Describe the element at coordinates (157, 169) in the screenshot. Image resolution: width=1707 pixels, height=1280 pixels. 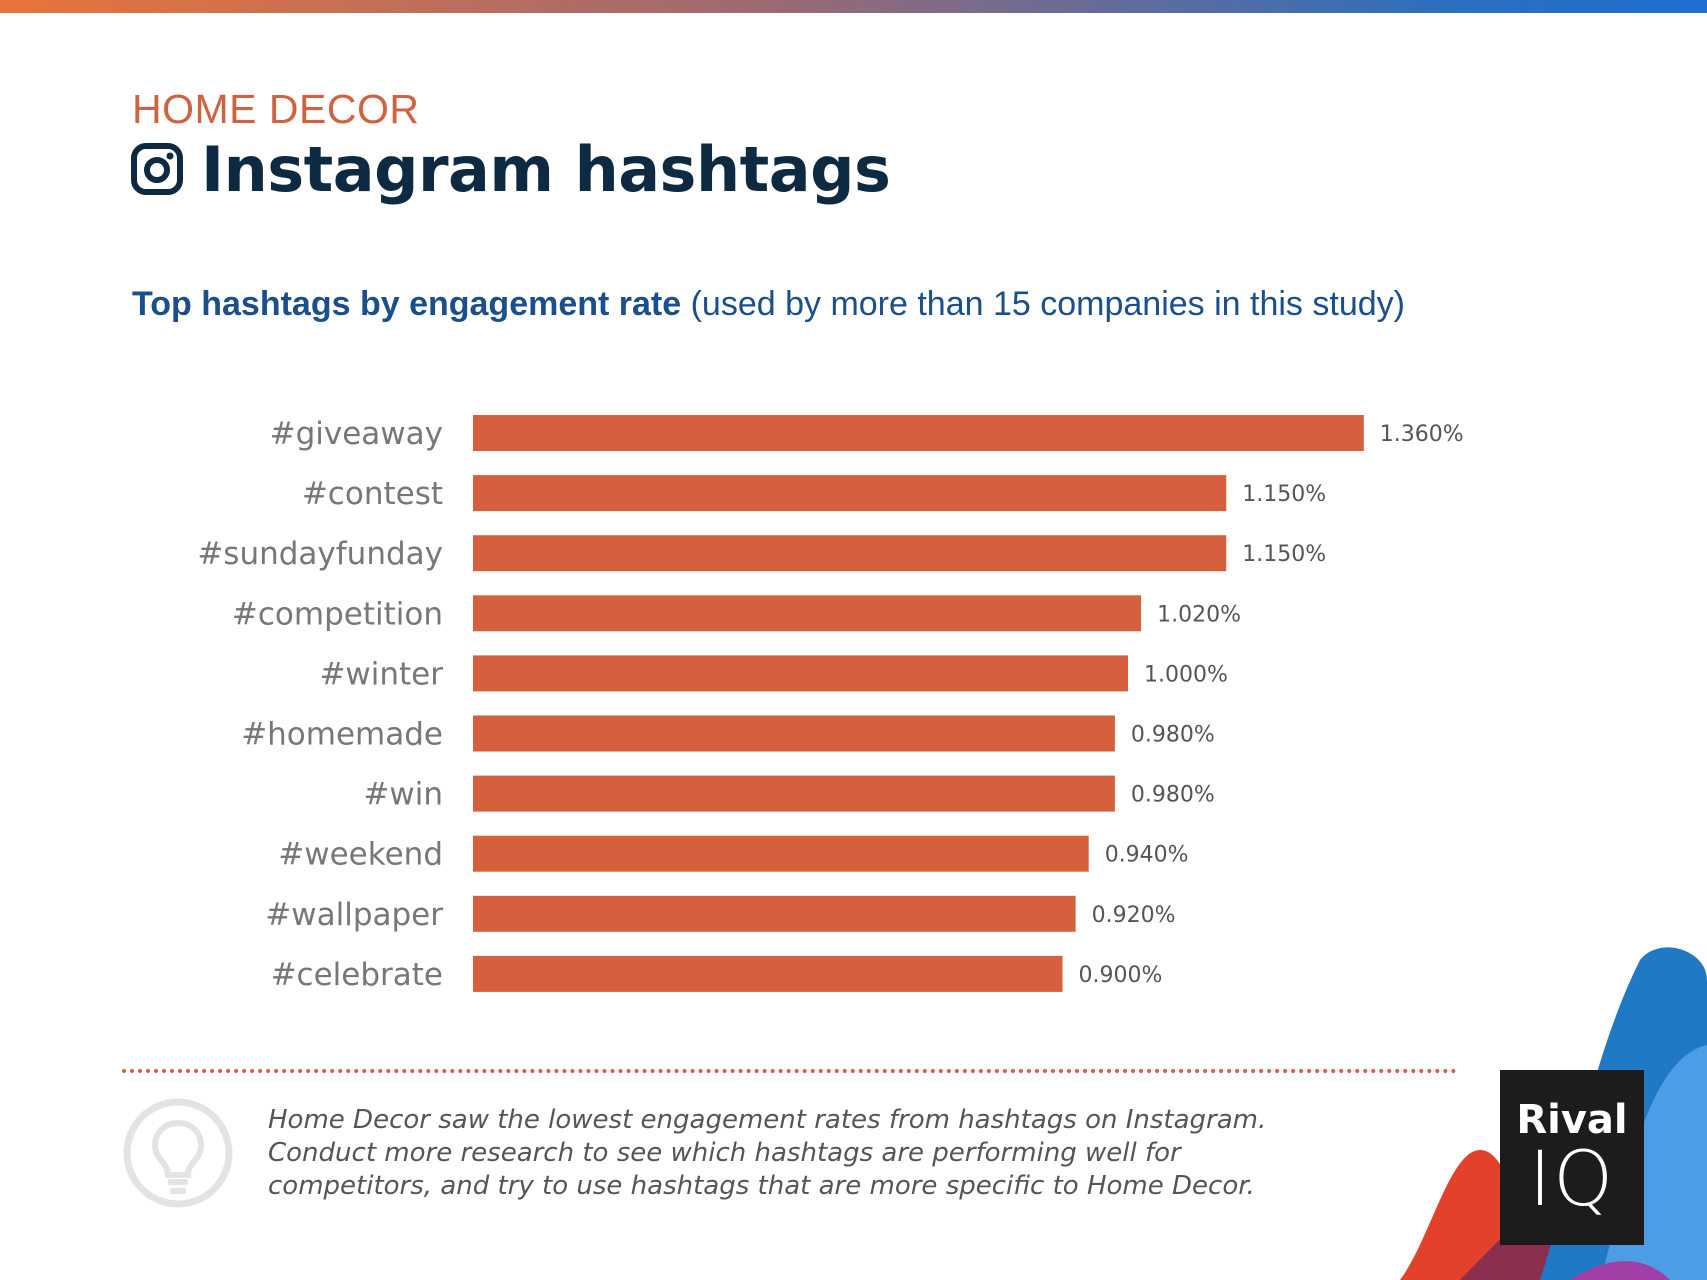
I see `instagram-icon` at that location.